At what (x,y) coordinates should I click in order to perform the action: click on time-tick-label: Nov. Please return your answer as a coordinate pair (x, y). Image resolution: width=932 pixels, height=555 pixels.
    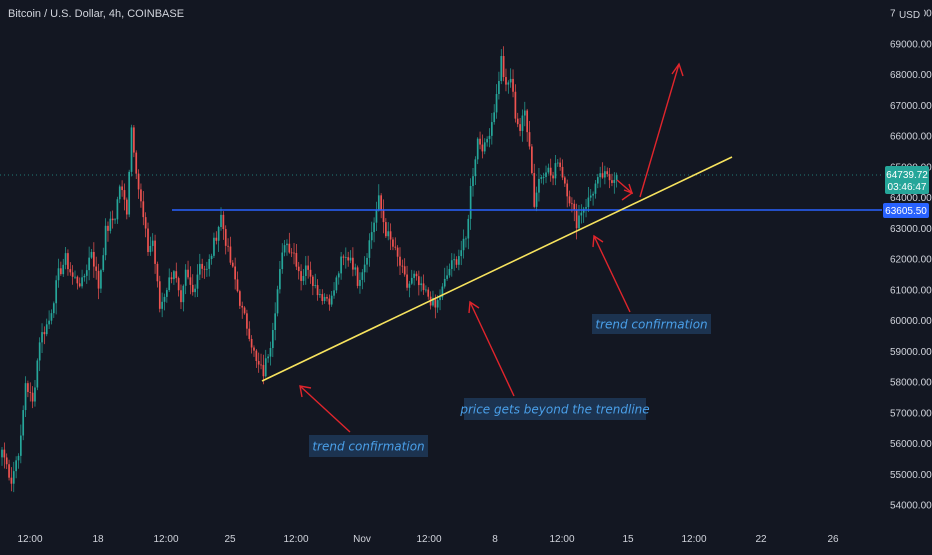
    Looking at the image, I should click on (362, 539).